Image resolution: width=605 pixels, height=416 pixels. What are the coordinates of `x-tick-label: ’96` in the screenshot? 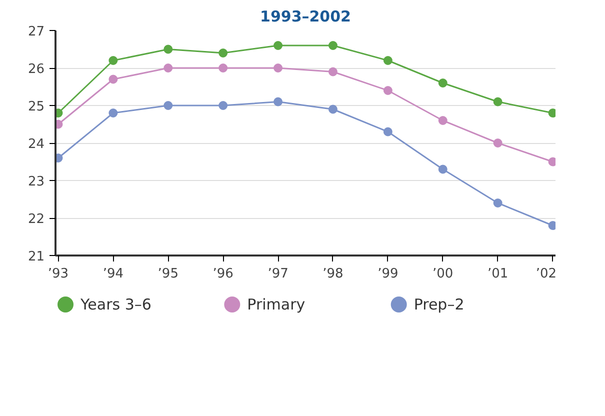 It's located at (223, 274).